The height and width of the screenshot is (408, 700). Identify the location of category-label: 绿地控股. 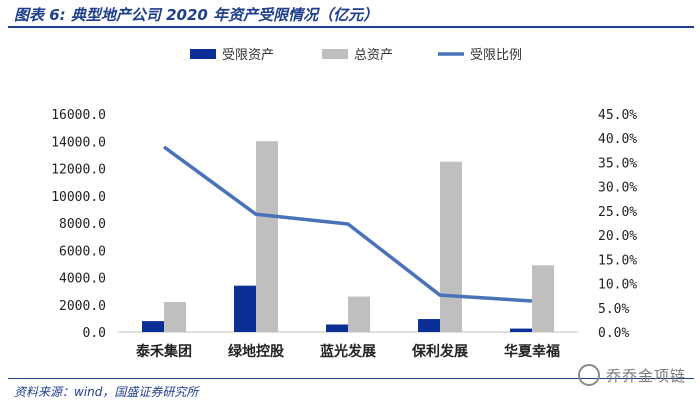
(256, 351).